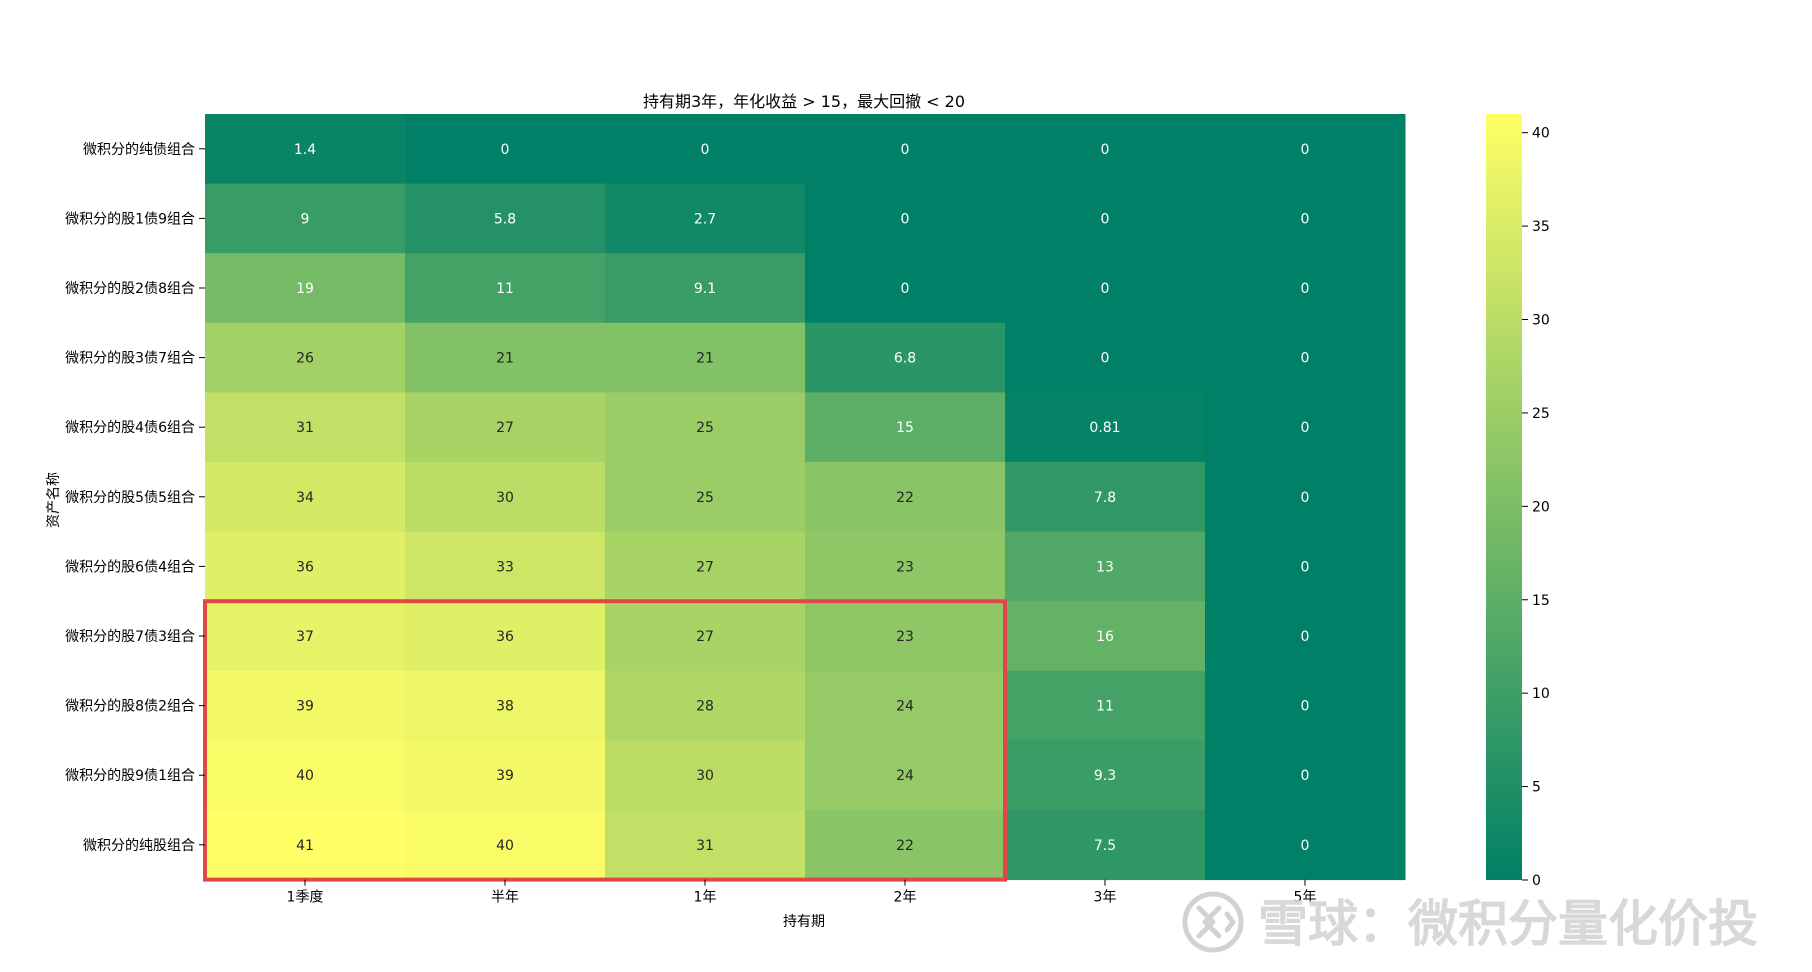  I want to click on x-tick-label: 1季度, so click(305, 898).